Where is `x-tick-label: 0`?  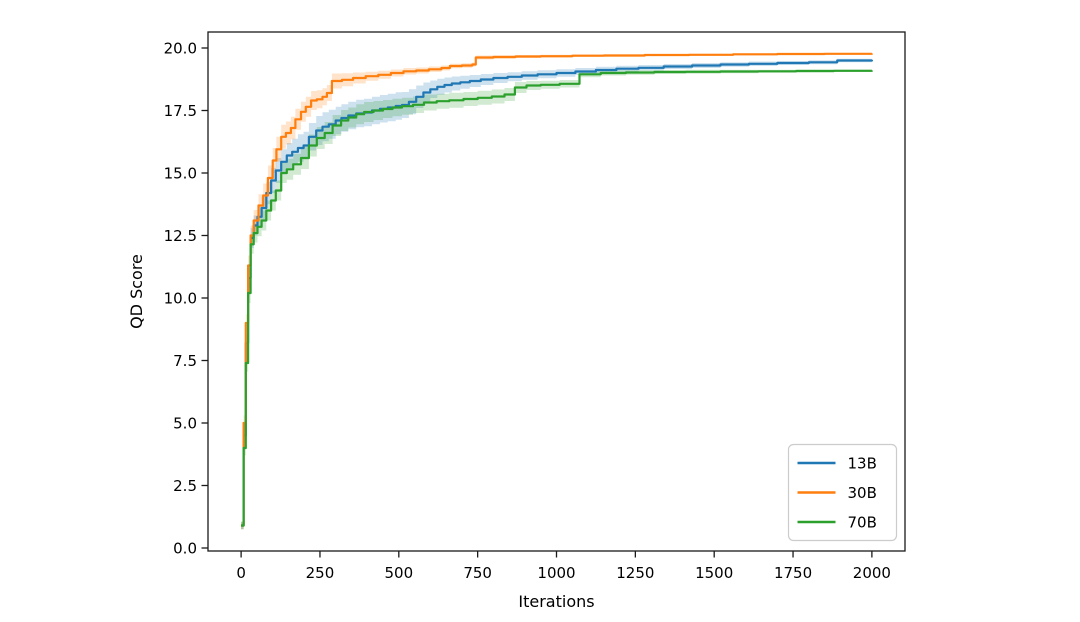 x-tick-label: 0 is located at coordinates (241, 573).